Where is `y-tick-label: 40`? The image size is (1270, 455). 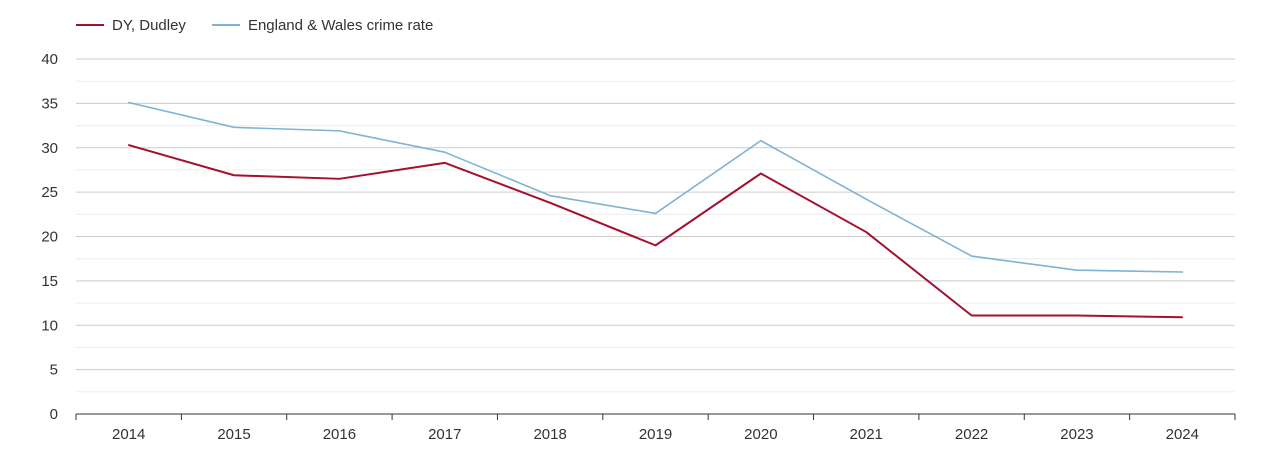
y-tick-label: 40 is located at coordinates (49, 59).